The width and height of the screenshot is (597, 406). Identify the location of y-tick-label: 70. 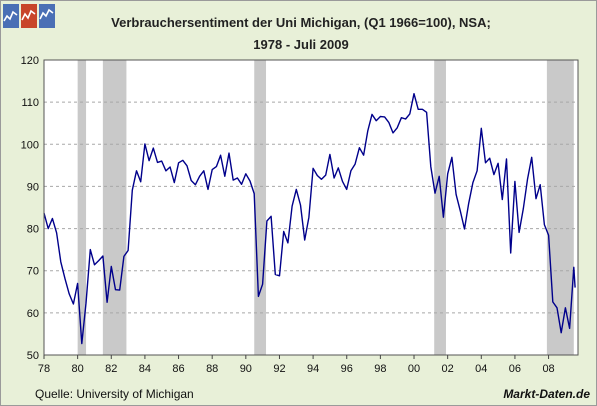
(33, 272).